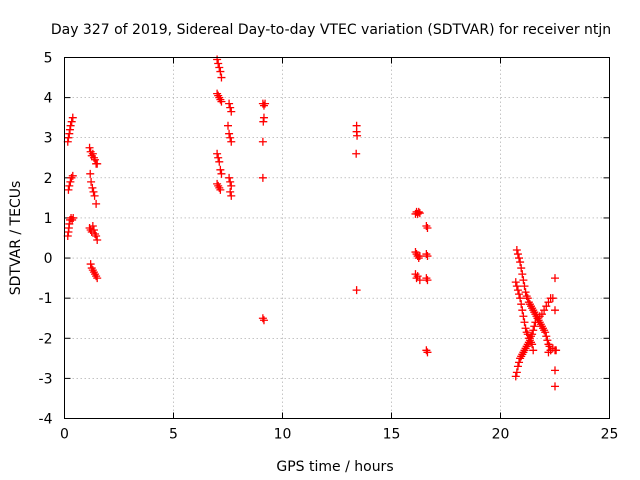 The height and width of the screenshot is (480, 640). Describe the element at coordinates (46, 420) in the screenshot. I see `y-tick-label: -4` at that location.